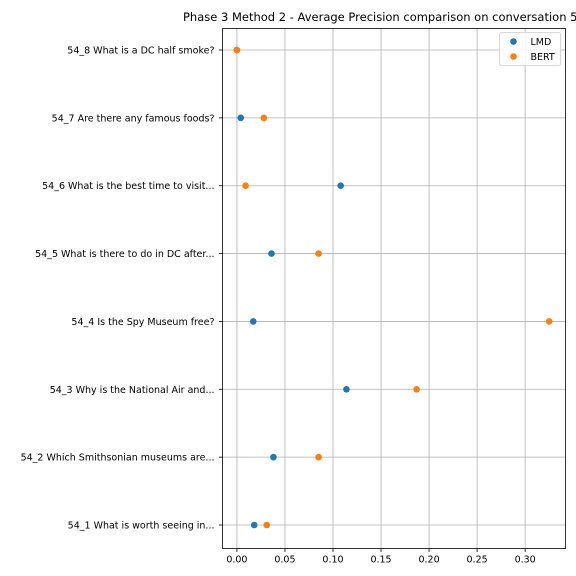 This screenshot has height=576, width=576. What do you see at coordinates (543, 57) in the screenshot?
I see `legend-label-bert: BERT` at bounding box center [543, 57].